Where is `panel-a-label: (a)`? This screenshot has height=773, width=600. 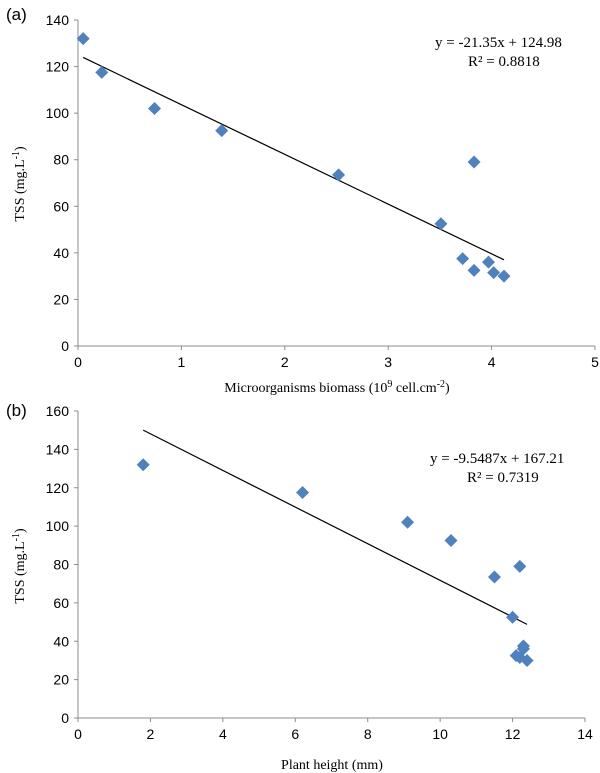
panel-a-label: (a) is located at coordinates (16, 14).